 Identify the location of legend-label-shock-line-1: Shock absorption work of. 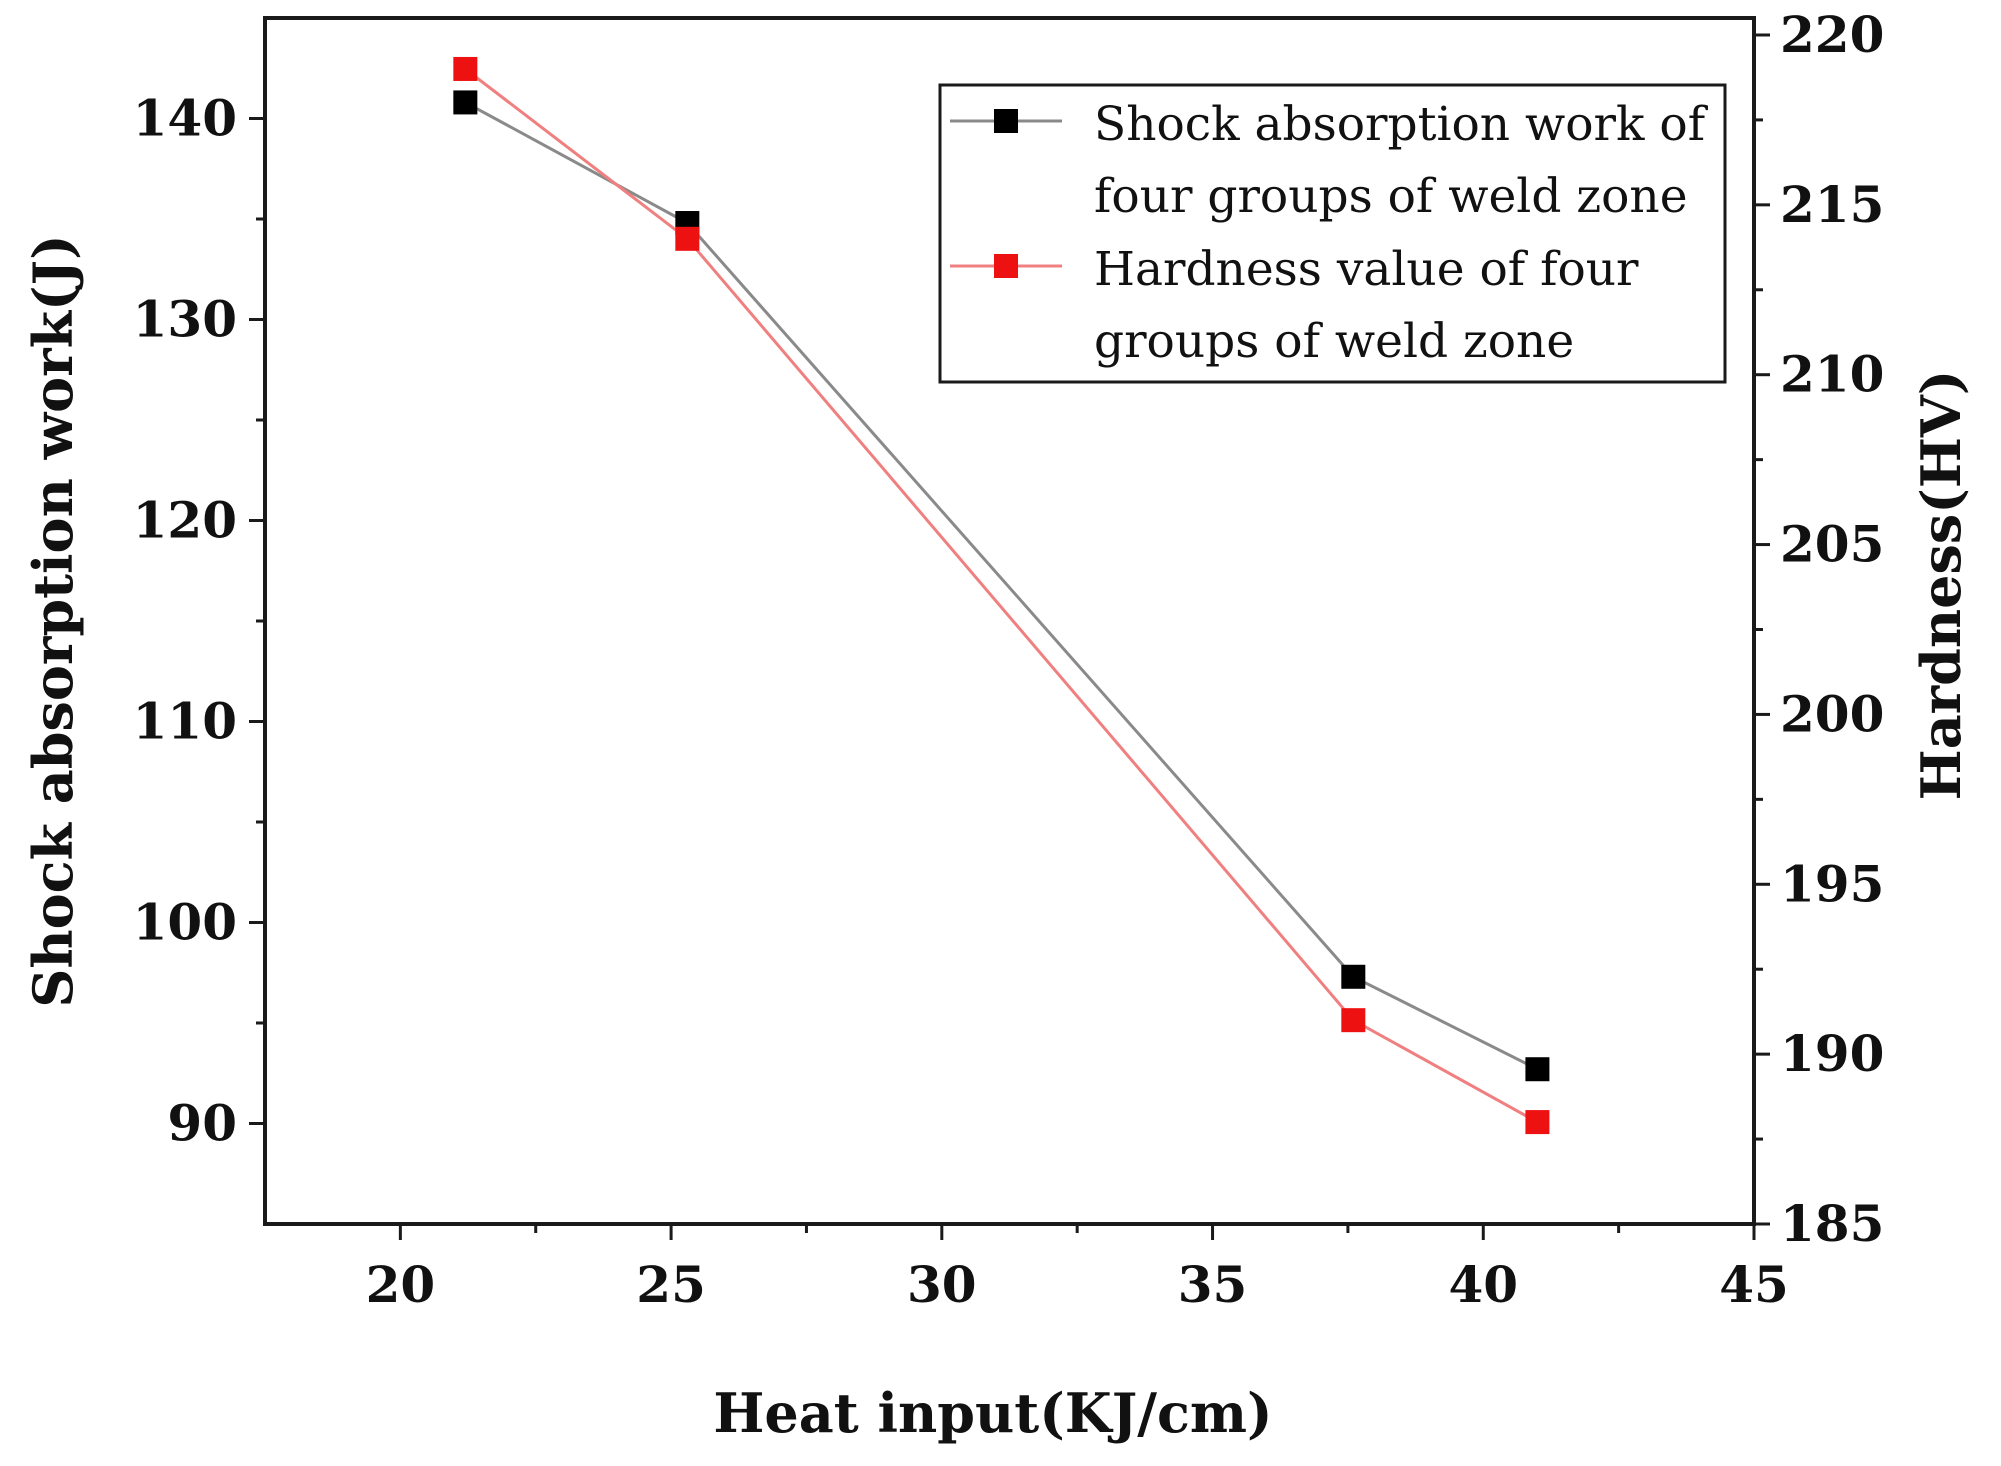
(1401, 124).